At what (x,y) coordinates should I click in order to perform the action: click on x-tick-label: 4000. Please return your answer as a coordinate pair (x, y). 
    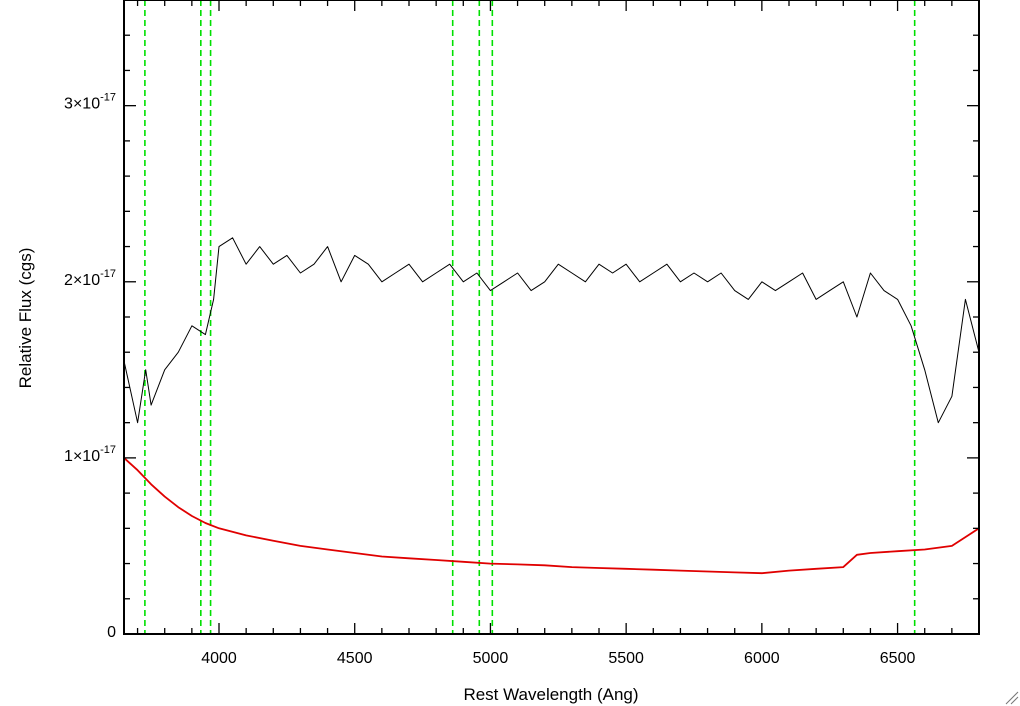
    Looking at the image, I should click on (219, 658).